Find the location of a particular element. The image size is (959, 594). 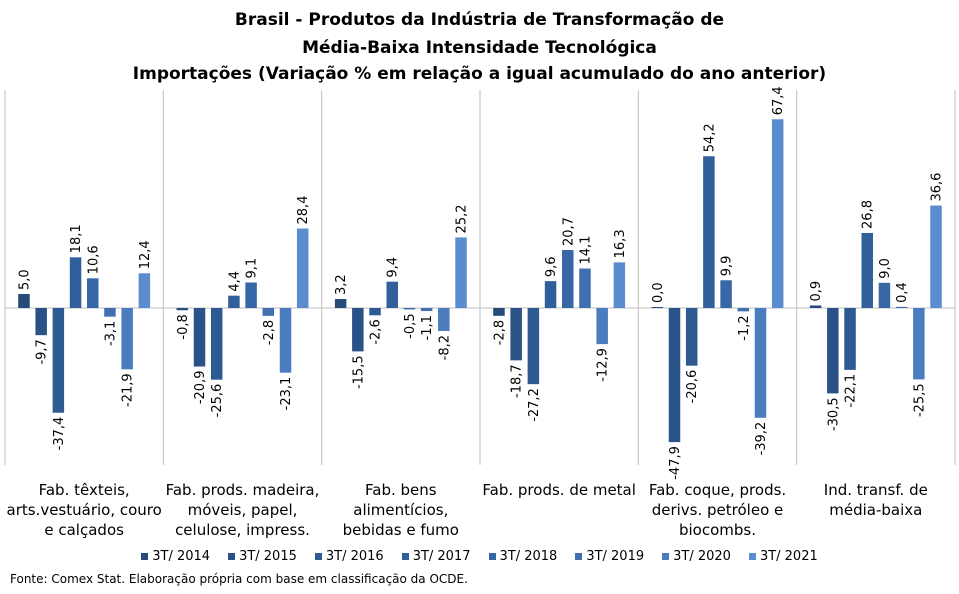

data-label: 28,4 is located at coordinates (303, 210).